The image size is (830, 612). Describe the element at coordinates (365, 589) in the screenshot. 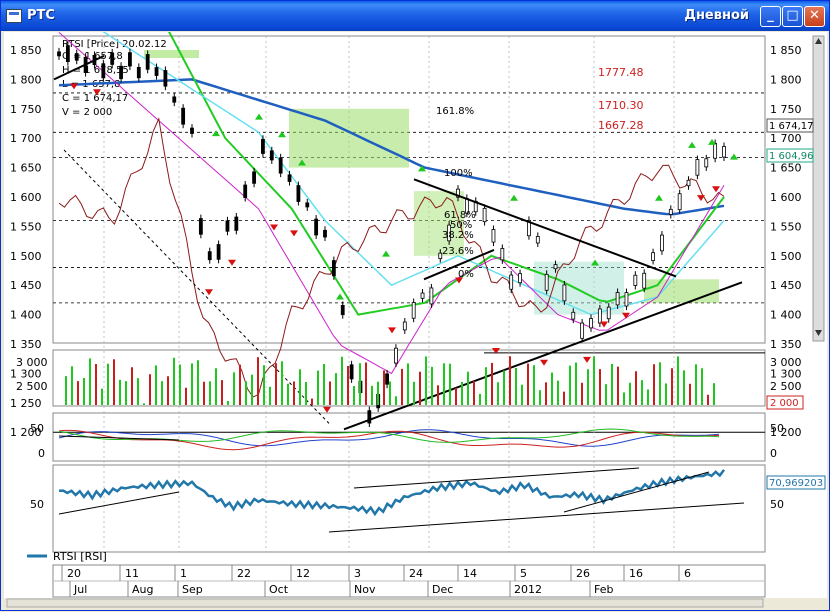

I see `month-label-4: Nov` at that location.